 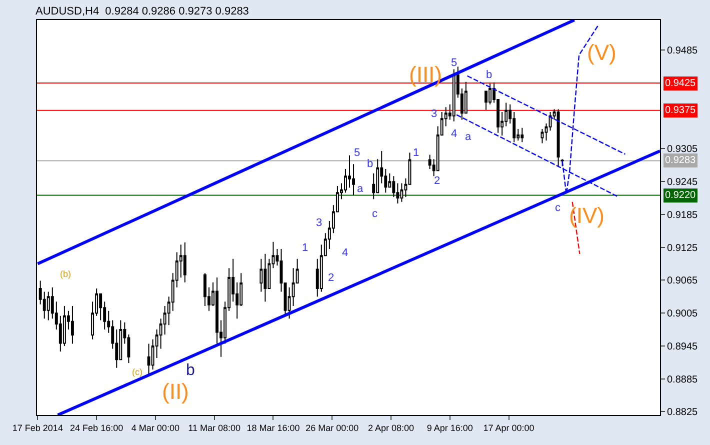 What do you see at coordinates (680, 110) in the screenshot?
I see `ref-line-label: 0.9375` at bounding box center [680, 110].